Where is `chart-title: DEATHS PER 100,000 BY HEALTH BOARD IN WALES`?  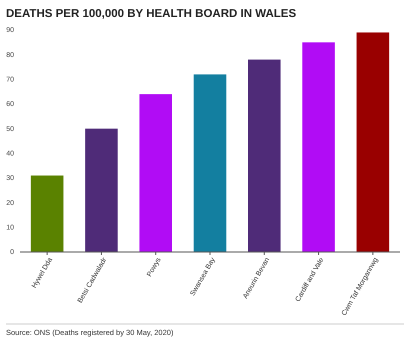 chart-title: DEATHS PER 100,000 BY HEALTH BOARD IN WALES is located at coordinates (151, 14).